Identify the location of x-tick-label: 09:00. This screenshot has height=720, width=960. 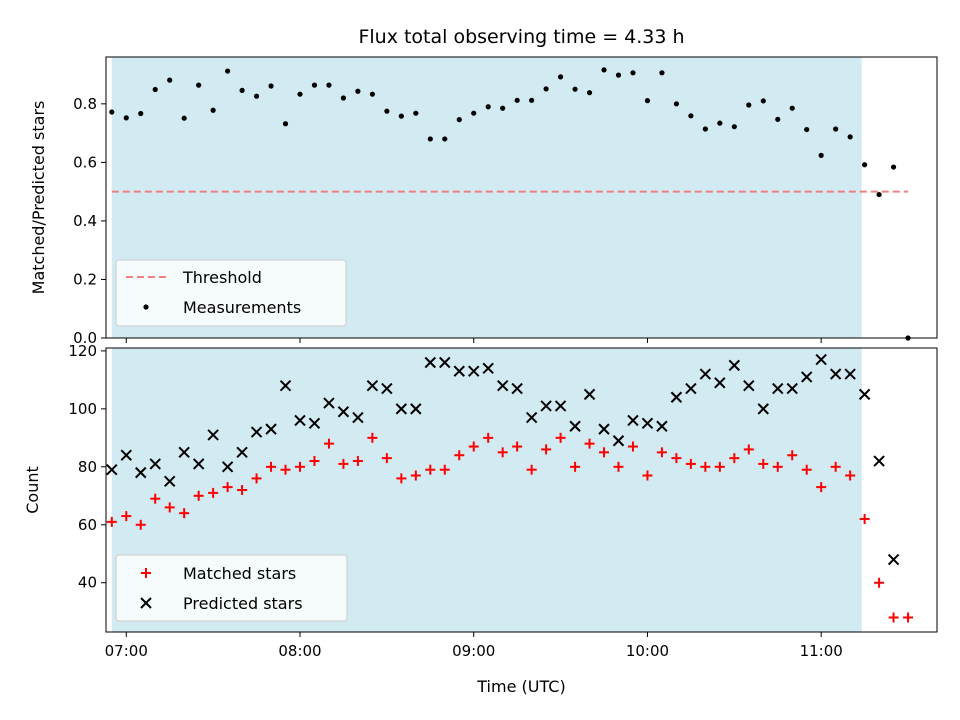
(473, 651).